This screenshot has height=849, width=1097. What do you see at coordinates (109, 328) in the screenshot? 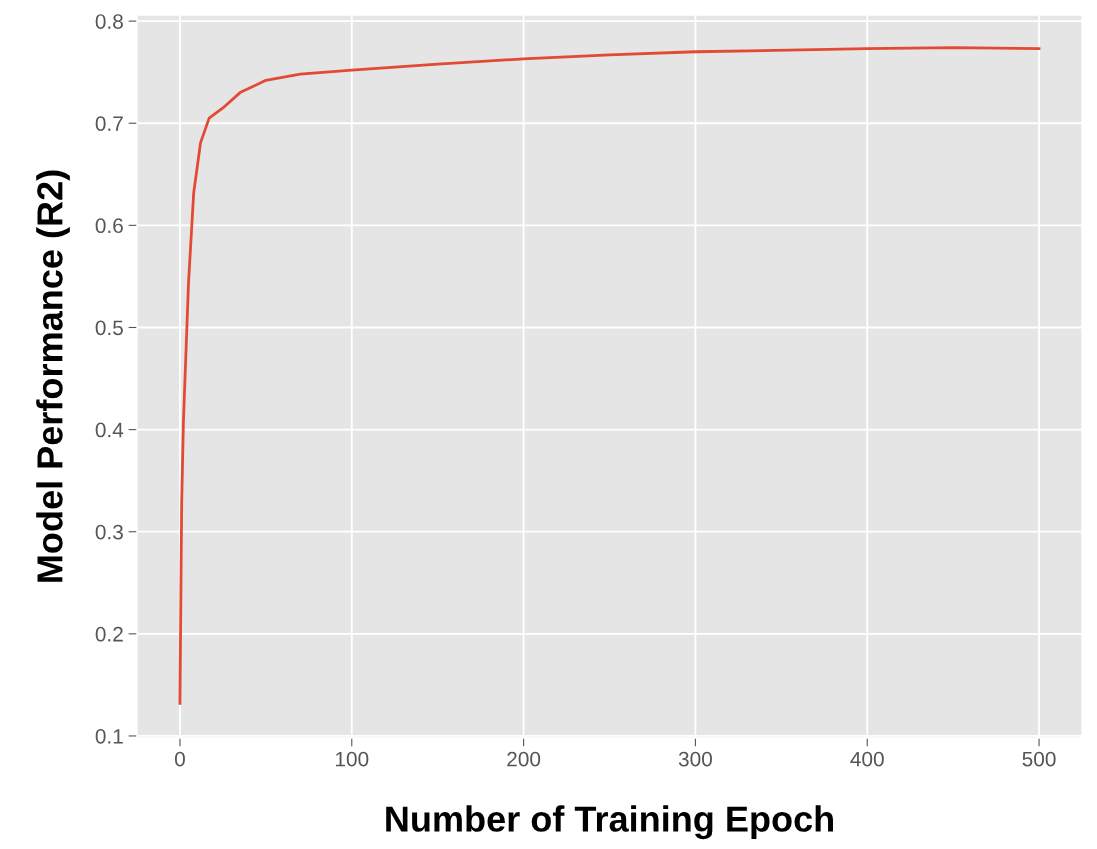
I see `y-tick-label: 0.5` at bounding box center [109, 328].